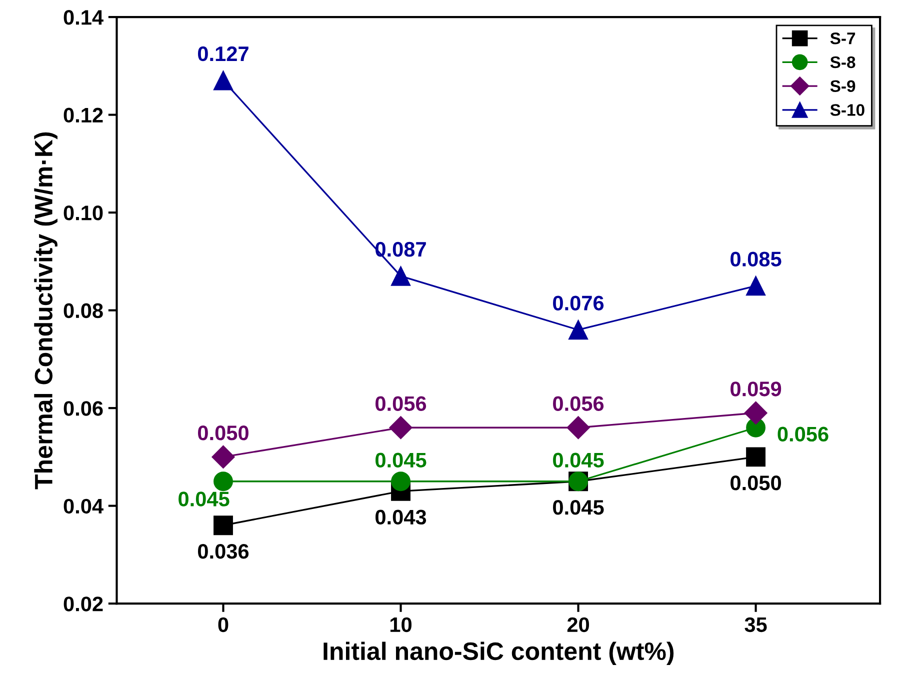 This screenshot has width=898, height=682. What do you see at coordinates (847, 110) in the screenshot?
I see `legend-label: S-10` at bounding box center [847, 110].